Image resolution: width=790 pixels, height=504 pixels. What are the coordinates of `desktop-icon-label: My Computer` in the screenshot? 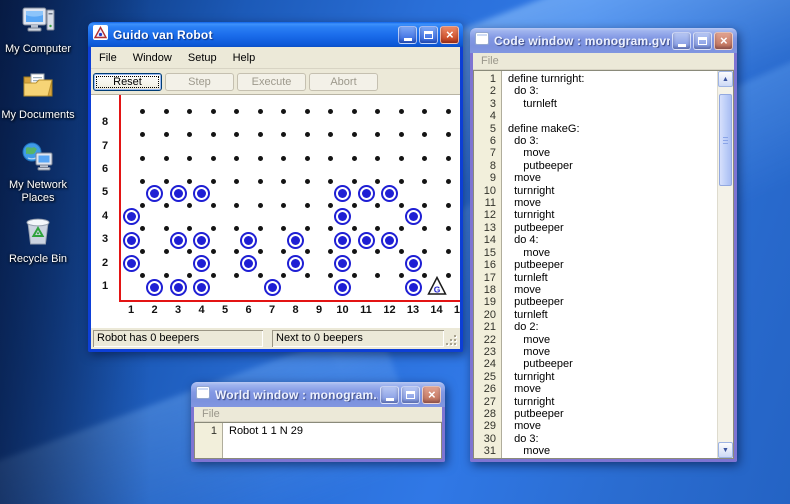 It's located at (38, 49).